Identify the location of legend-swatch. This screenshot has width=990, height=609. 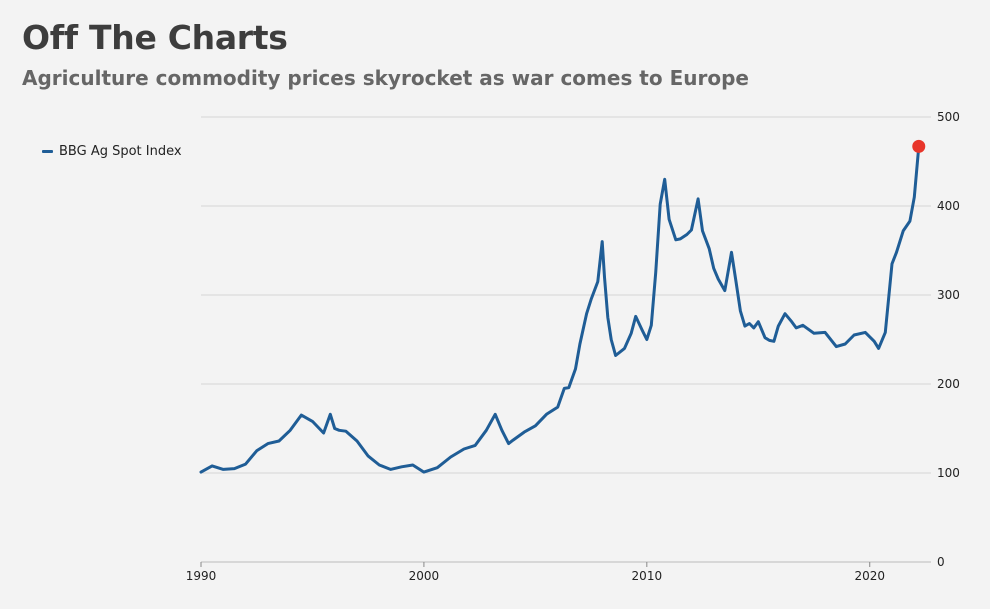
(47, 151).